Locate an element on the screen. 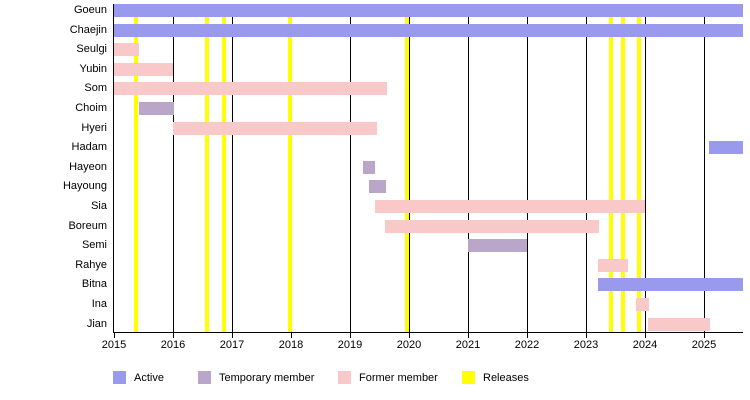 Image resolution: width=750 pixels, height=400 pixels. gridline-2022 is located at coordinates (527, 168).